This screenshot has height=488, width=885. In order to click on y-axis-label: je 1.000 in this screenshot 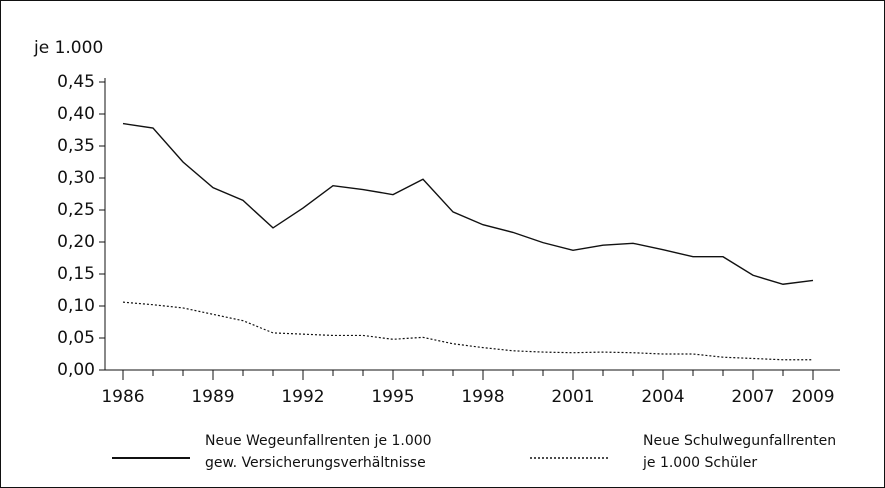, I will do `click(68, 48)`.